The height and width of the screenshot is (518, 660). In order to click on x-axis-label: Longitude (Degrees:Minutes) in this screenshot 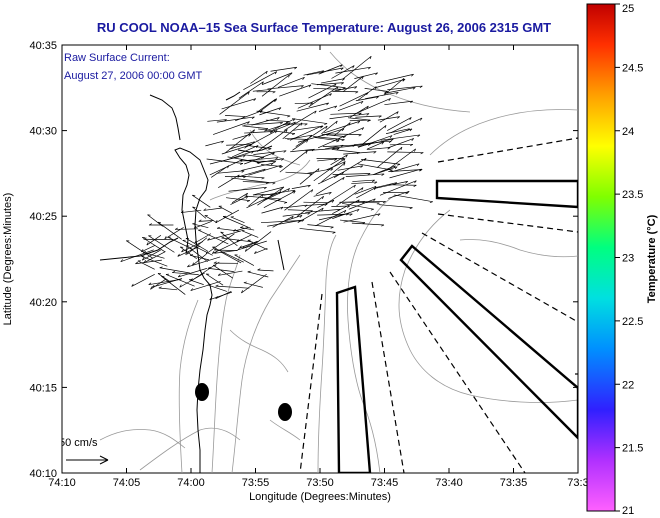, I will do `click(320, 497)`.